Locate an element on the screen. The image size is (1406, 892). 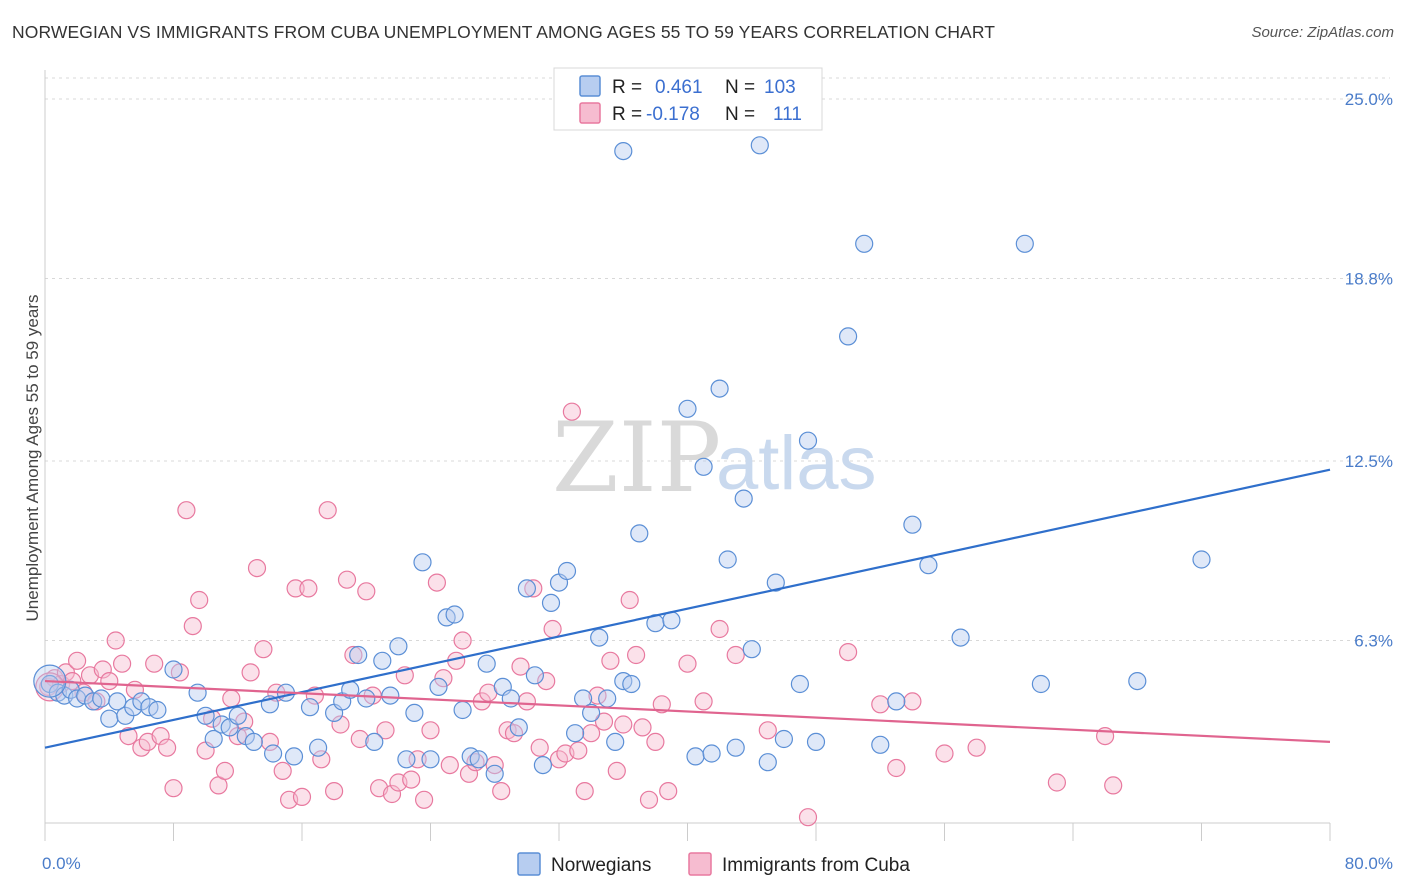
bottom-legend-cuba: Immigrants from Cuba is located at coordinates (816, 865).